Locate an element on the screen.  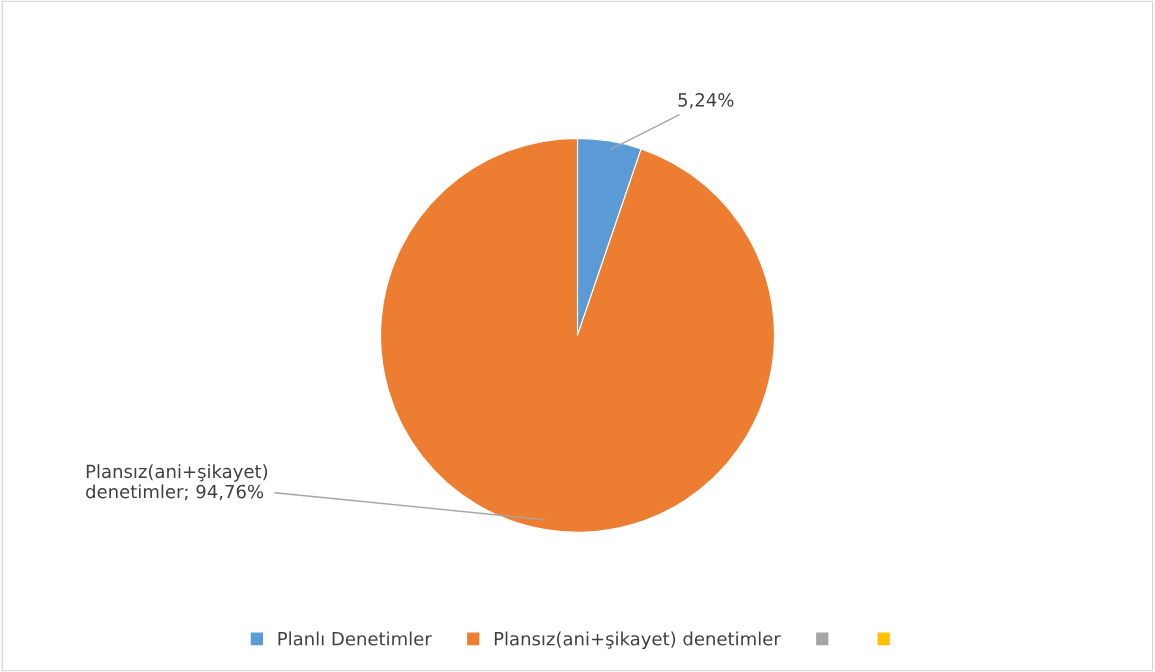
data-label: Plansız(ani+şikayet) denetimler; 94,76% is located at coordinates (177, 482).